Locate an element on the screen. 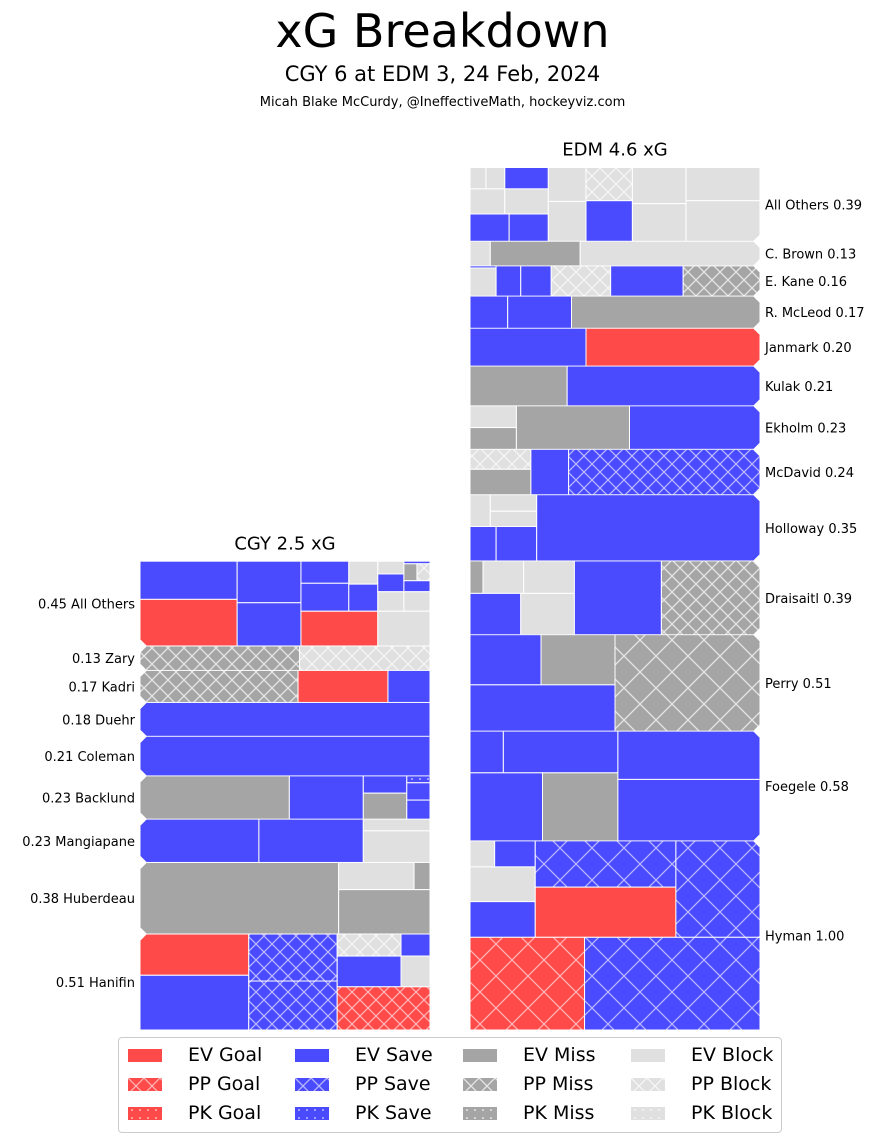 This screenshot has width=885, height=1142. player-row-mangiapane: 0.23 Mangiapane is located at coordinates (226, 841).